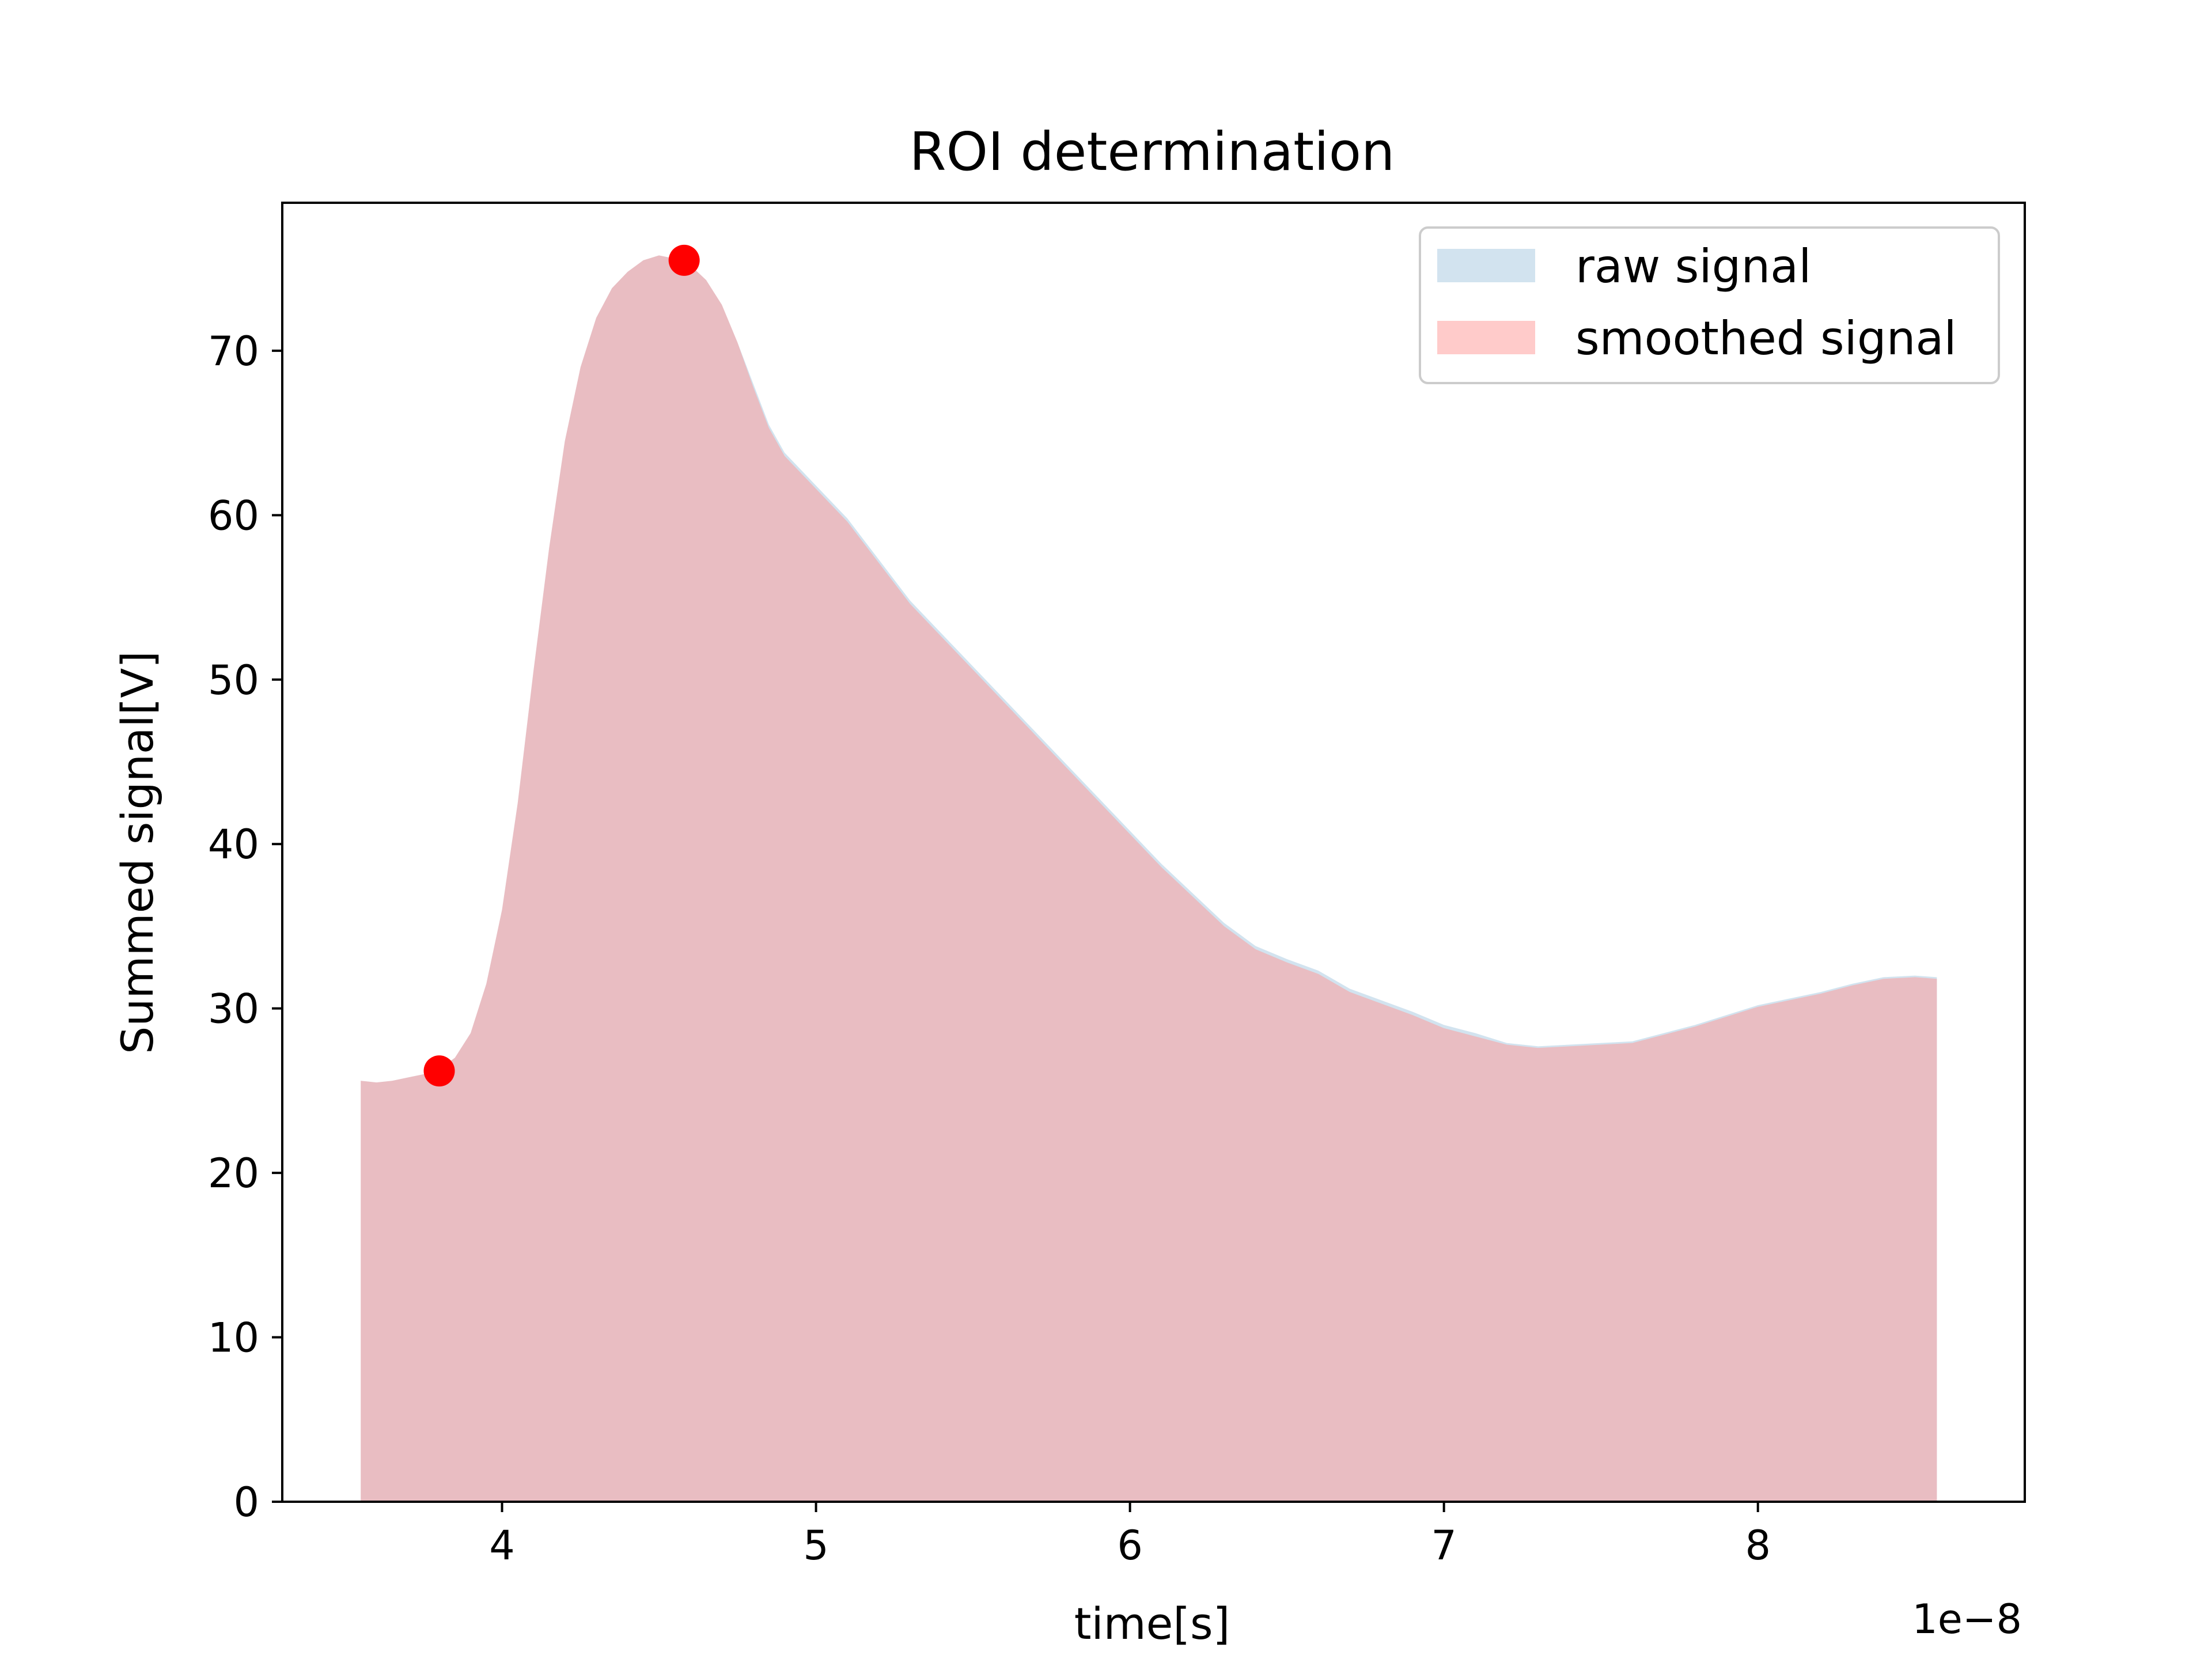 This screenshot has width=2212, height=1659. What do you see at coordinates (245, 927) in the screenshot?
I see `y-axis: 0 10 20 30 40 50 60 70` at bounding box center [245, 927].